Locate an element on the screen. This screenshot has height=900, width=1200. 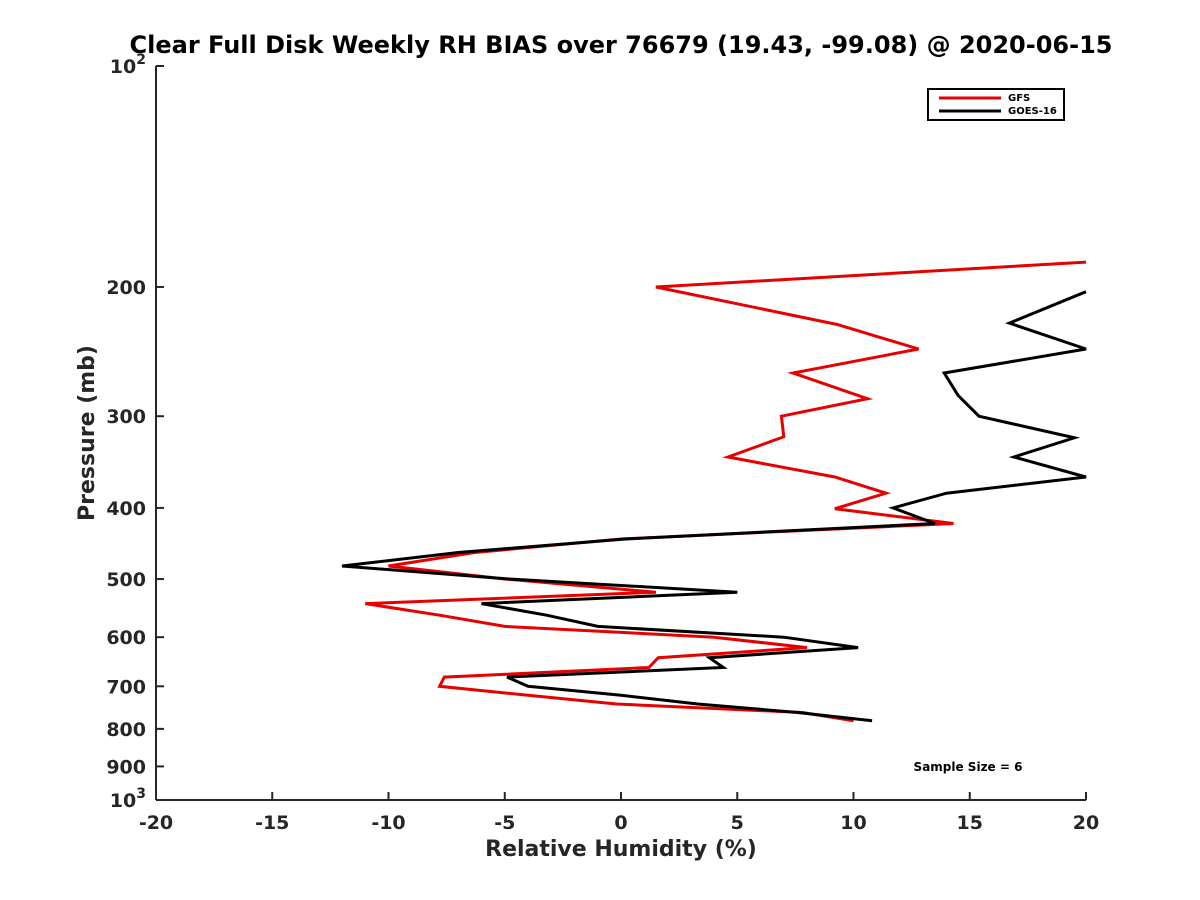
y-axis-label: Pressure (mb) is located at coordinates (87, 433).